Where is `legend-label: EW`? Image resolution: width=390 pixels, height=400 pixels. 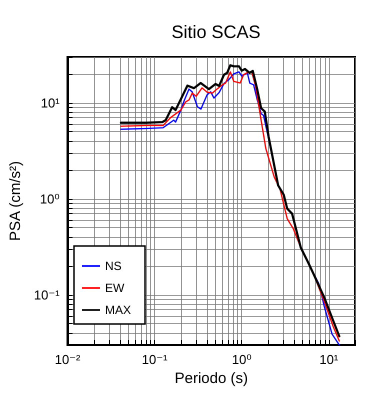
legend-label: EW is located at coordinates (115, 288).